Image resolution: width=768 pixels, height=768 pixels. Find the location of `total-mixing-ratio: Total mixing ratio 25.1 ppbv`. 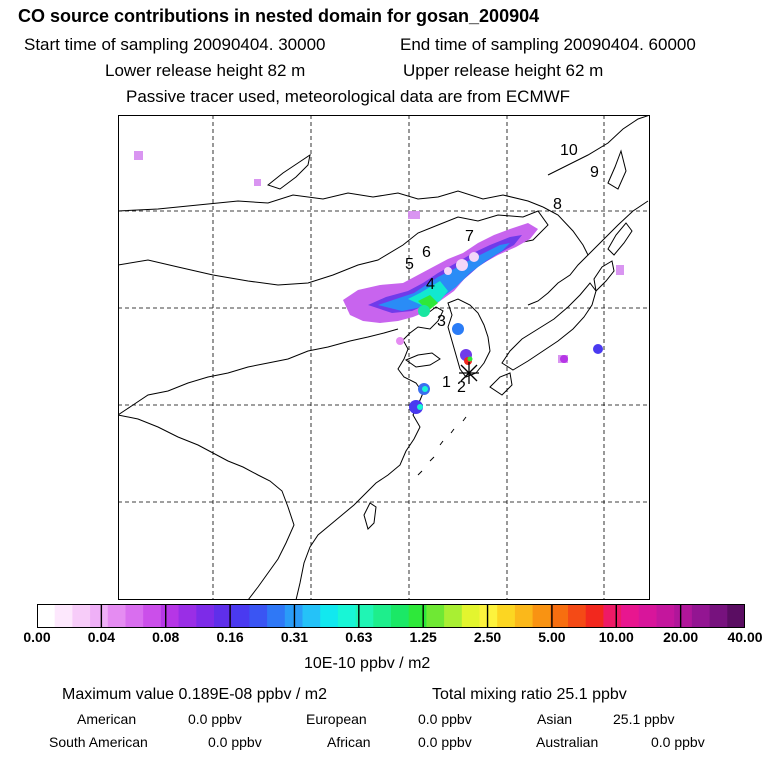

total-mixing-ratio: Total mixing ratio 25.1 ppbv is located at coordinates (529, 694).